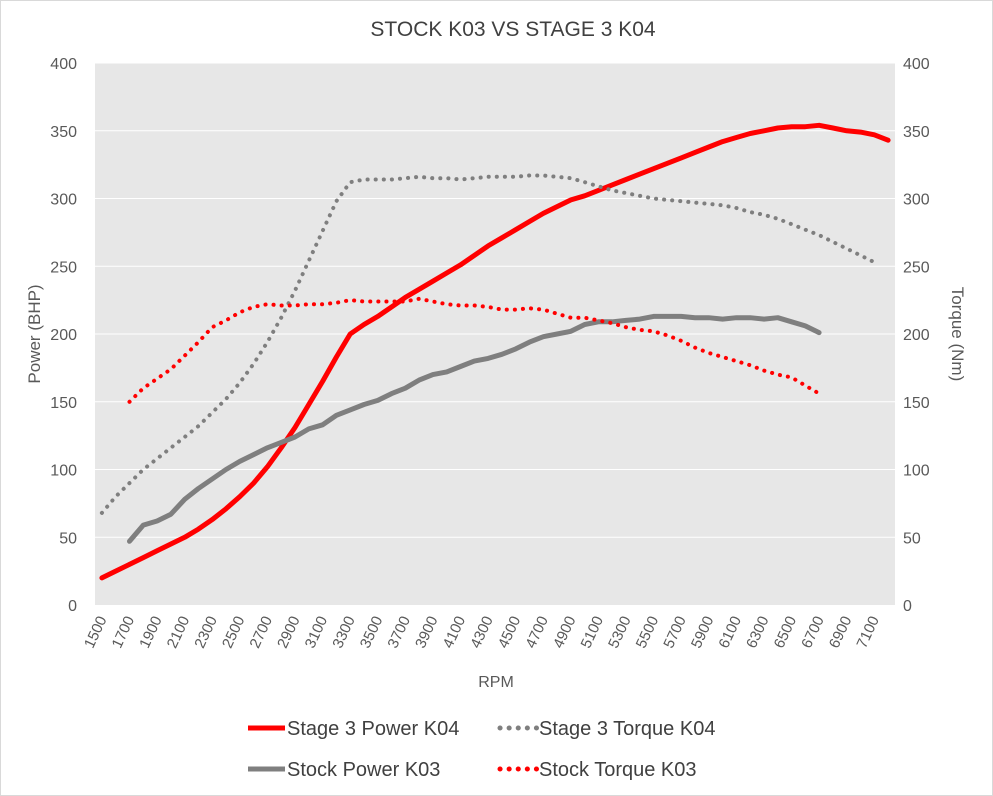 The width and height of the screenshot is (993, 796). What do you see at coordinates (63, 335) in the screenshot?
I see `y-tick-label: 200` at bounding box center [63, 335].